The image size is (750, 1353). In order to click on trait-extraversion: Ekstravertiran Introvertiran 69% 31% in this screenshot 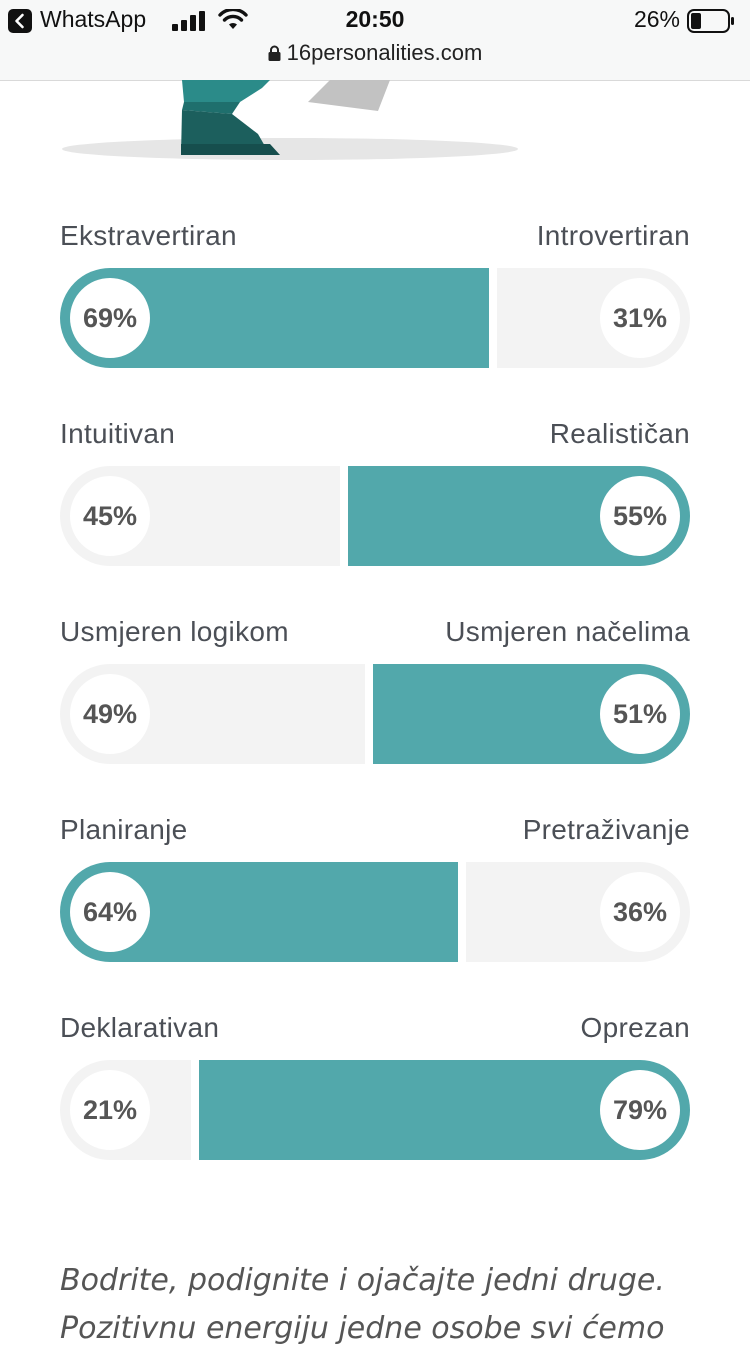, I will do `click(375, 295)`.